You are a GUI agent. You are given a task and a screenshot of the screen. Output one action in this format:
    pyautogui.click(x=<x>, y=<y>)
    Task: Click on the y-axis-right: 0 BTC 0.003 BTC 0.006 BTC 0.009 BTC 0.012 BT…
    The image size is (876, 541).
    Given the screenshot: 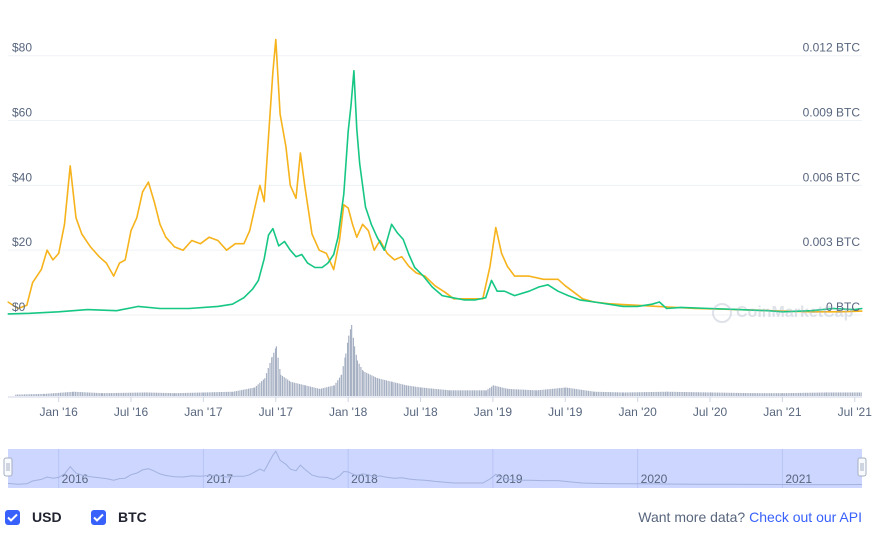 What is the action you would take?
    pyautogui.click(x=832, y=177)
    